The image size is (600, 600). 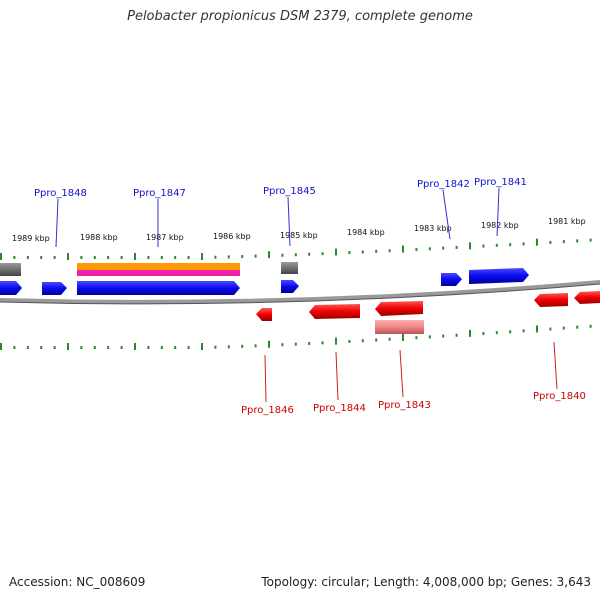 I want to click on accession-text: Accession: NC_008609, so click(x=77, y=582).